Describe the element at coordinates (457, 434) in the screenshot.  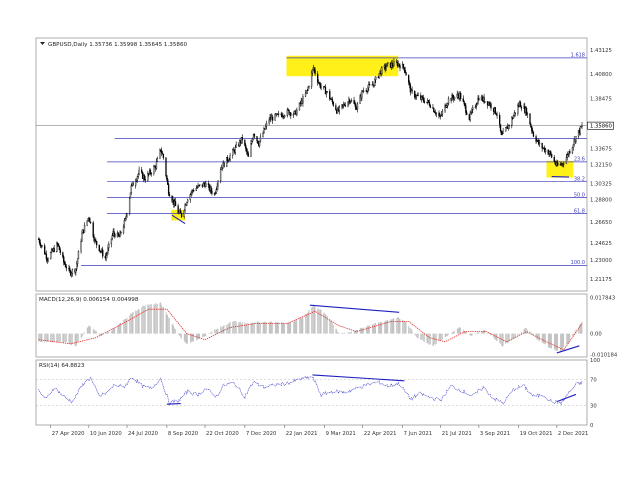
I see `x-axis-tick-label: 21 Jul 2021` at that location.